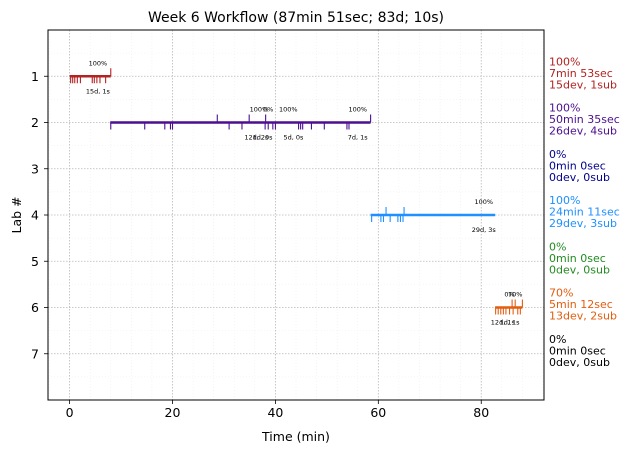 The height and width of the screenshot is (453, 630). Describe the element at coordinates (275, 412) in the screenshot. I see `x-tick-label: 40` at that location.